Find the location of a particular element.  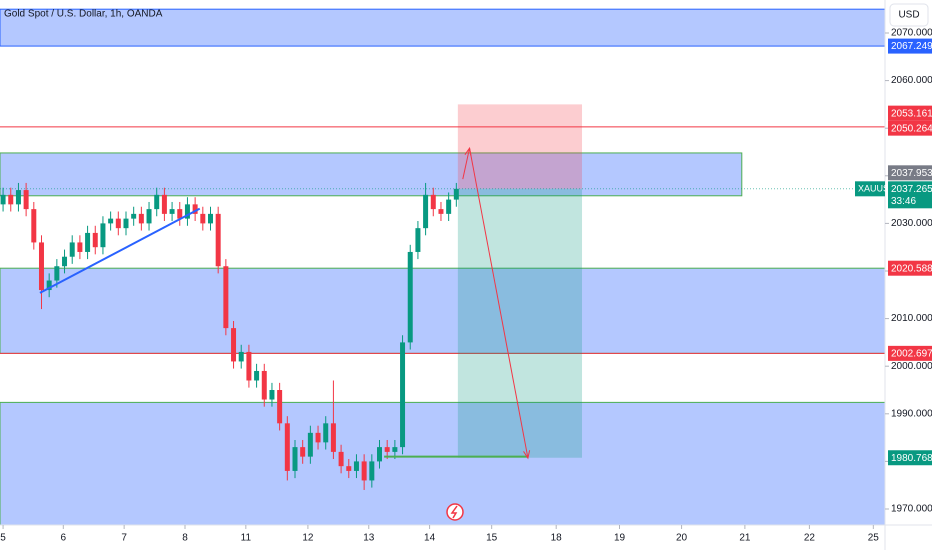

x-tick-label: 11 is located at coordinates (246, 538).